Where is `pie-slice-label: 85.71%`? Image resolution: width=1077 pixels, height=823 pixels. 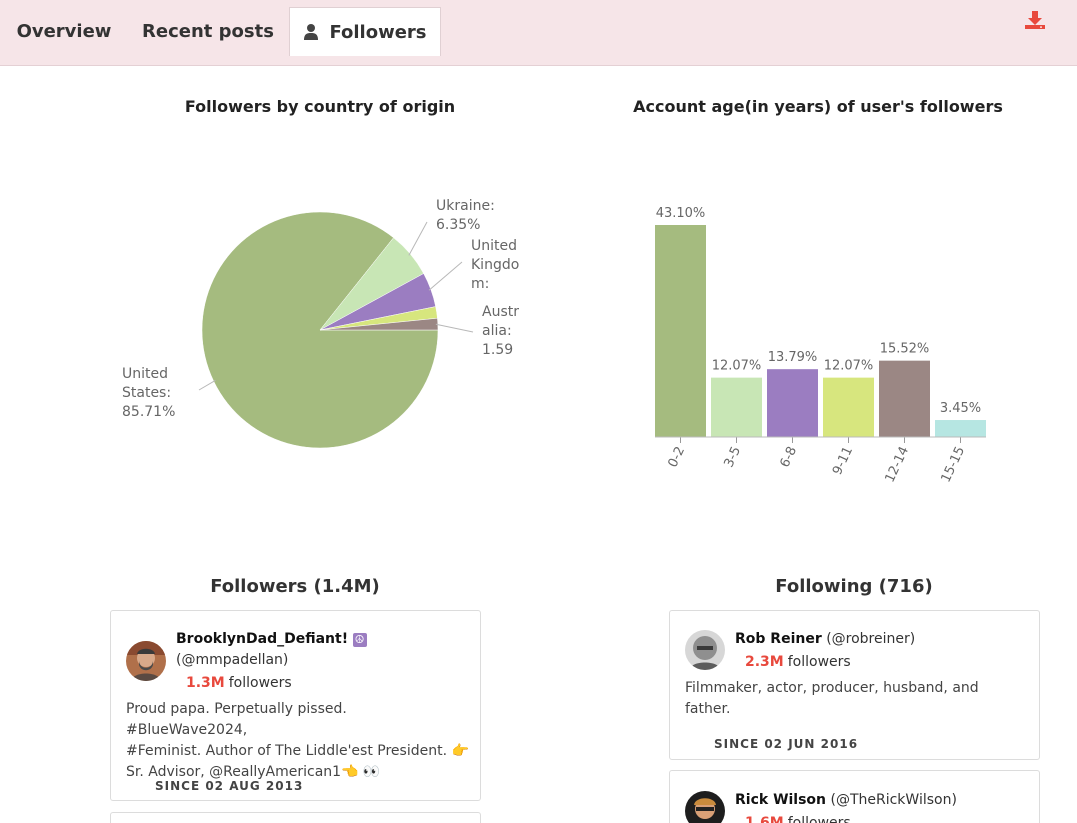
pie-slice-label: 85.71% is located at coordinates (148, 412).